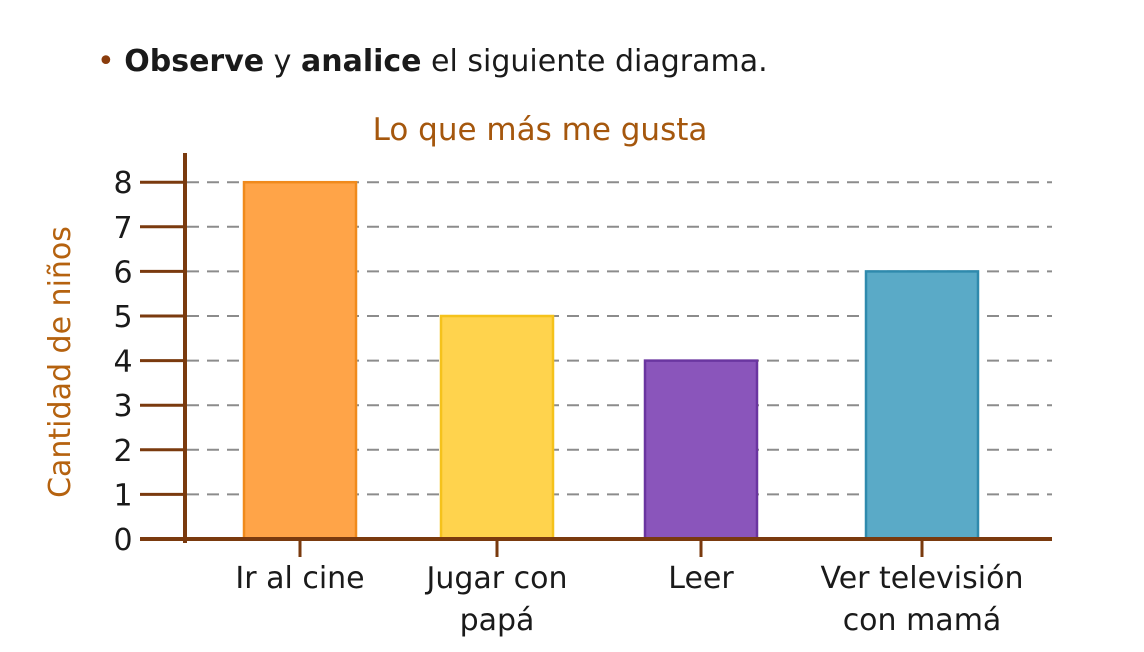 The height and width of the screenshot is (652, 1144). What do you see at coordinates (122, 272) in the screenshot?
I see `y-tick-label: 6` at bounding box center [122, 272].